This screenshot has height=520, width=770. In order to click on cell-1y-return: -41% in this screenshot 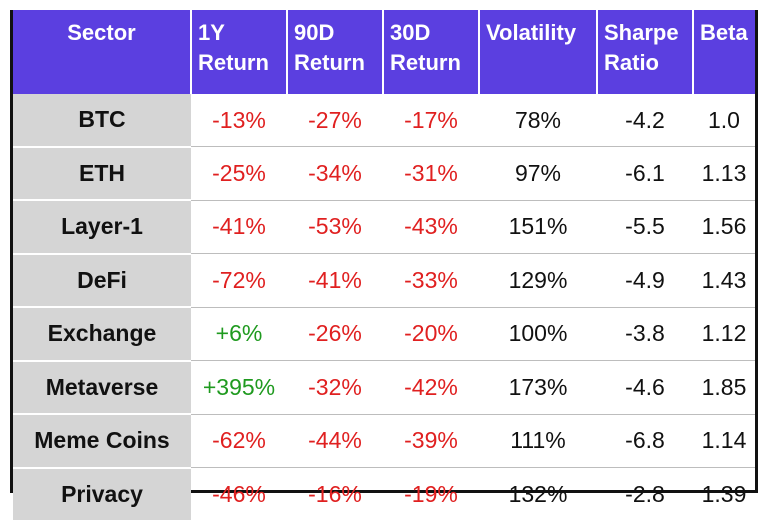, I will do `click(239, 227)`.